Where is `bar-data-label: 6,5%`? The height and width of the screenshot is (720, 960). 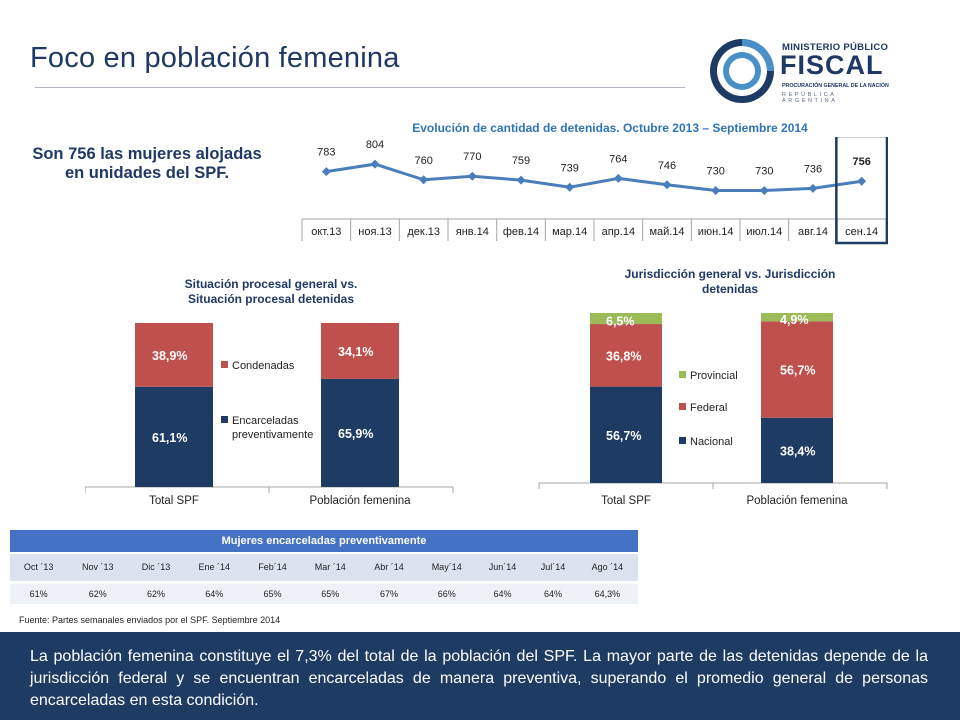 bar-data-label: 6,5% is located at coordinates (620, 322).